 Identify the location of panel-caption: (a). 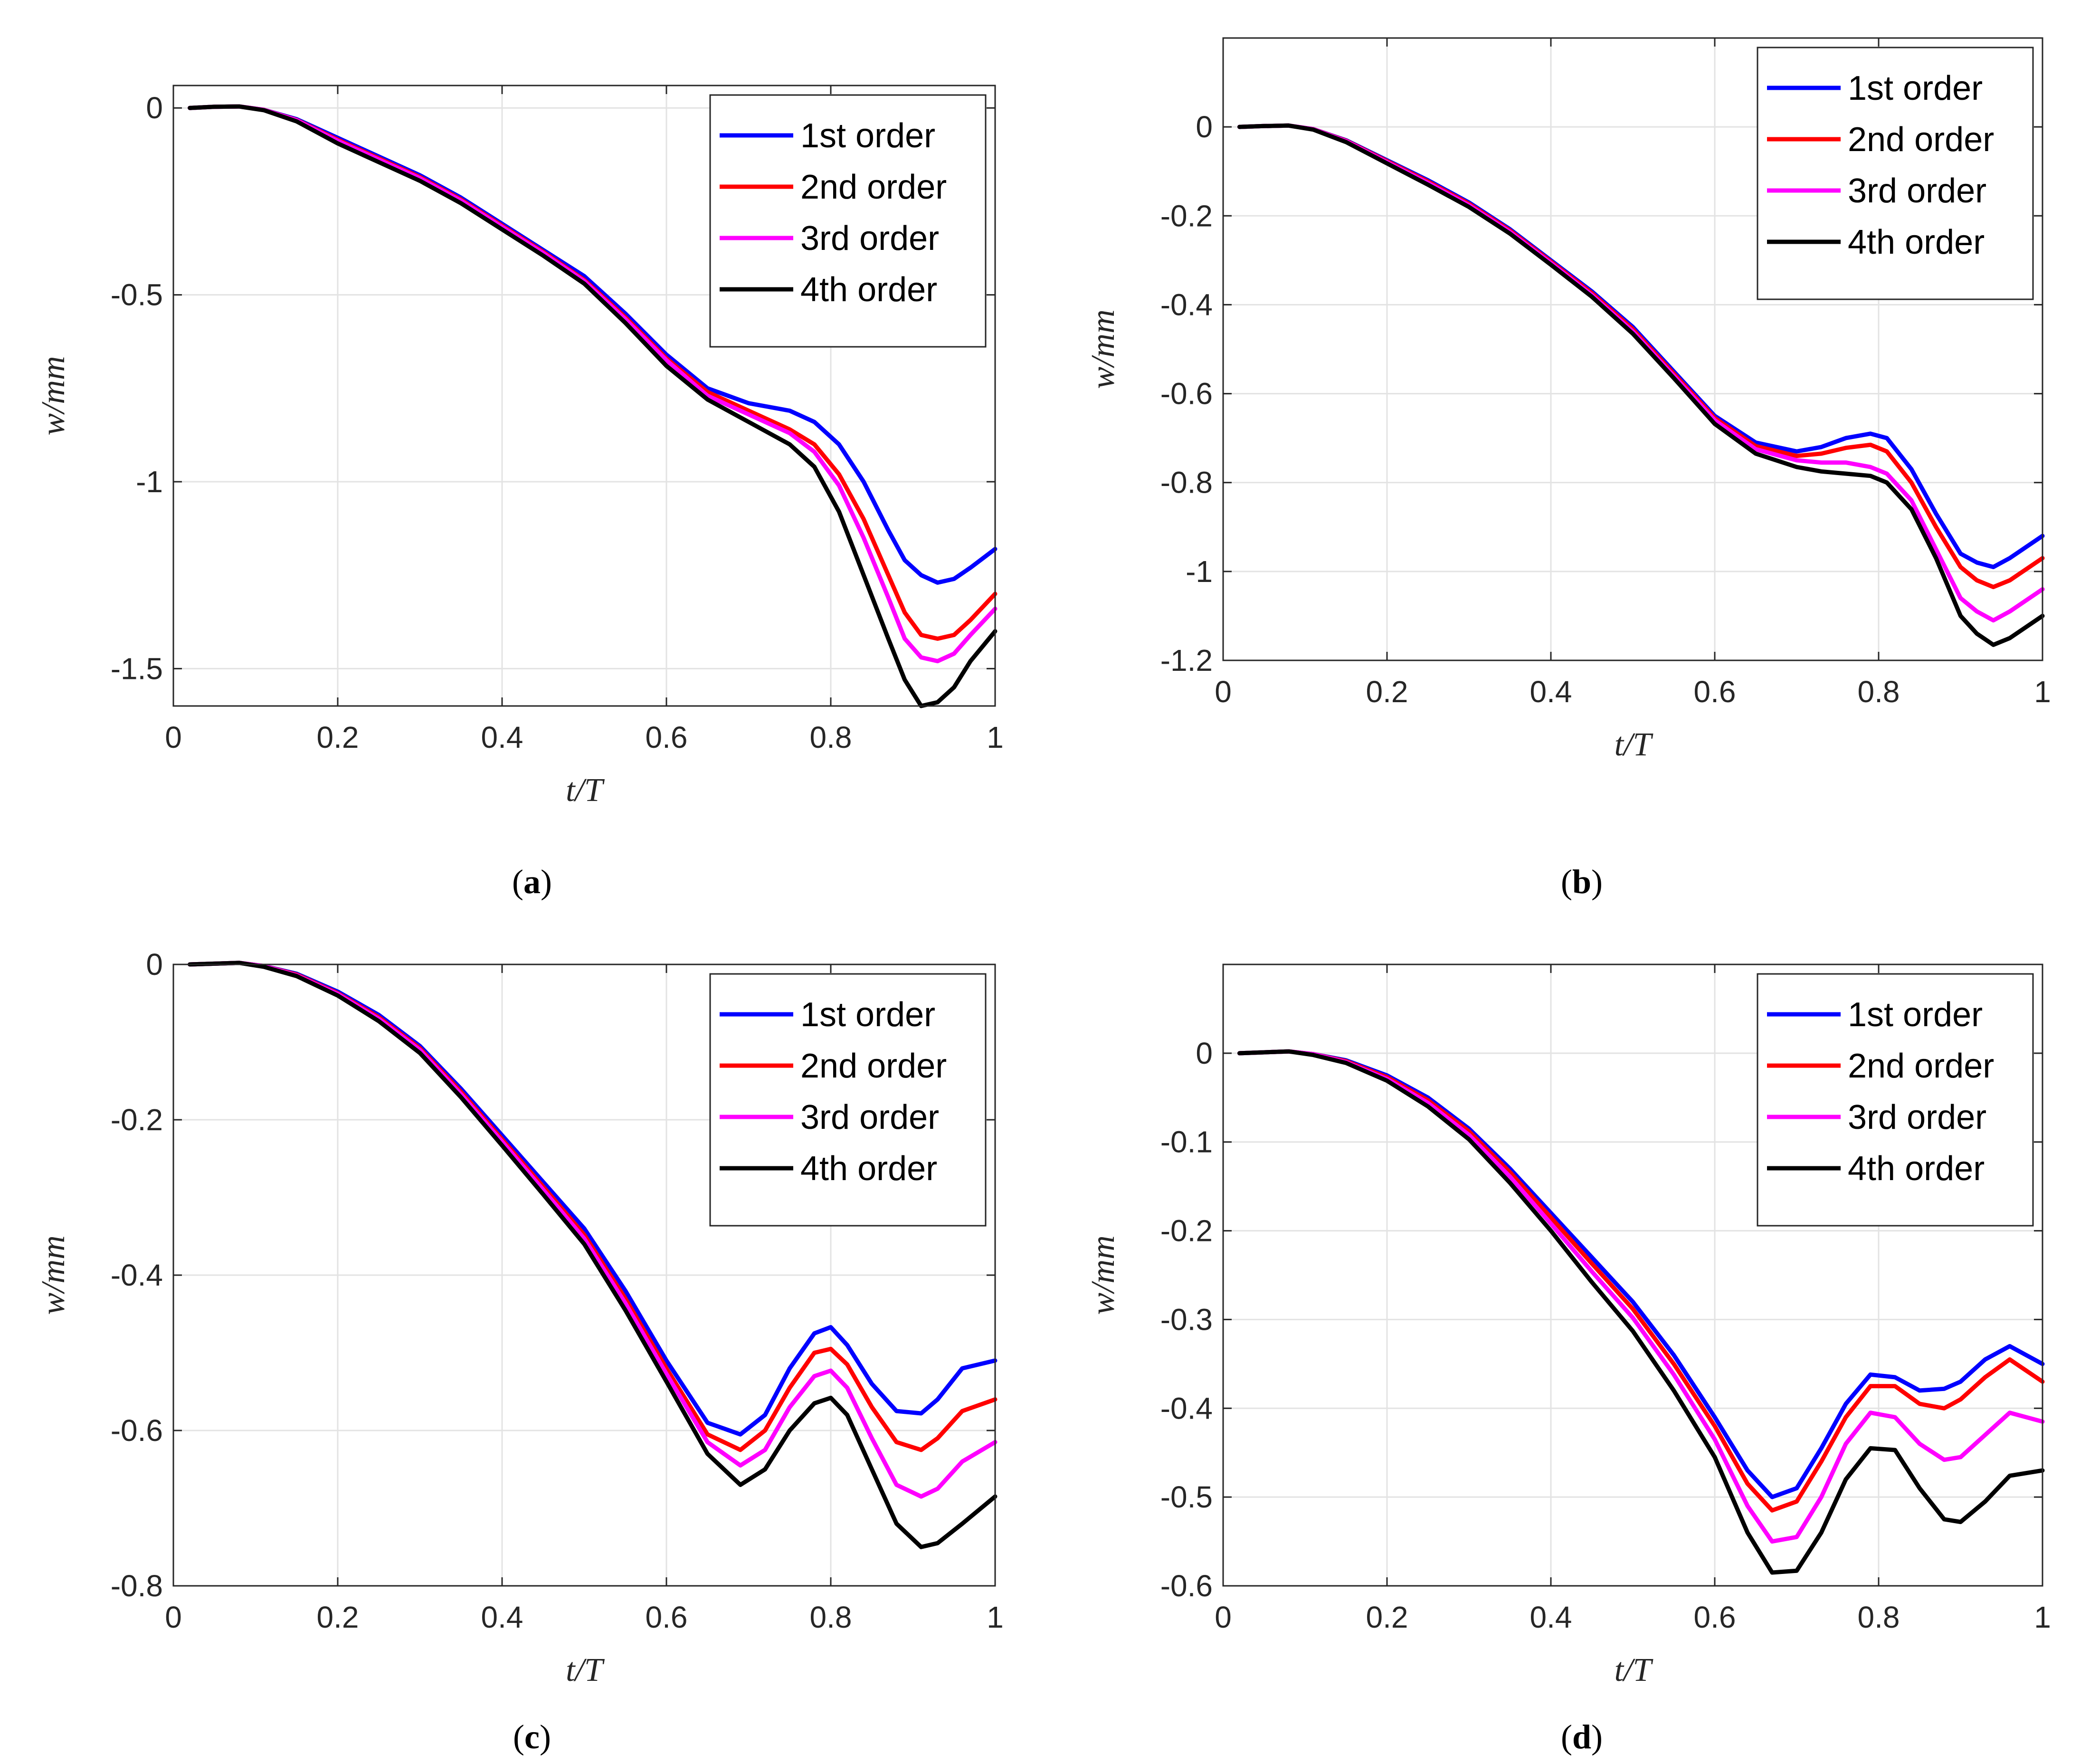
(532, 882).